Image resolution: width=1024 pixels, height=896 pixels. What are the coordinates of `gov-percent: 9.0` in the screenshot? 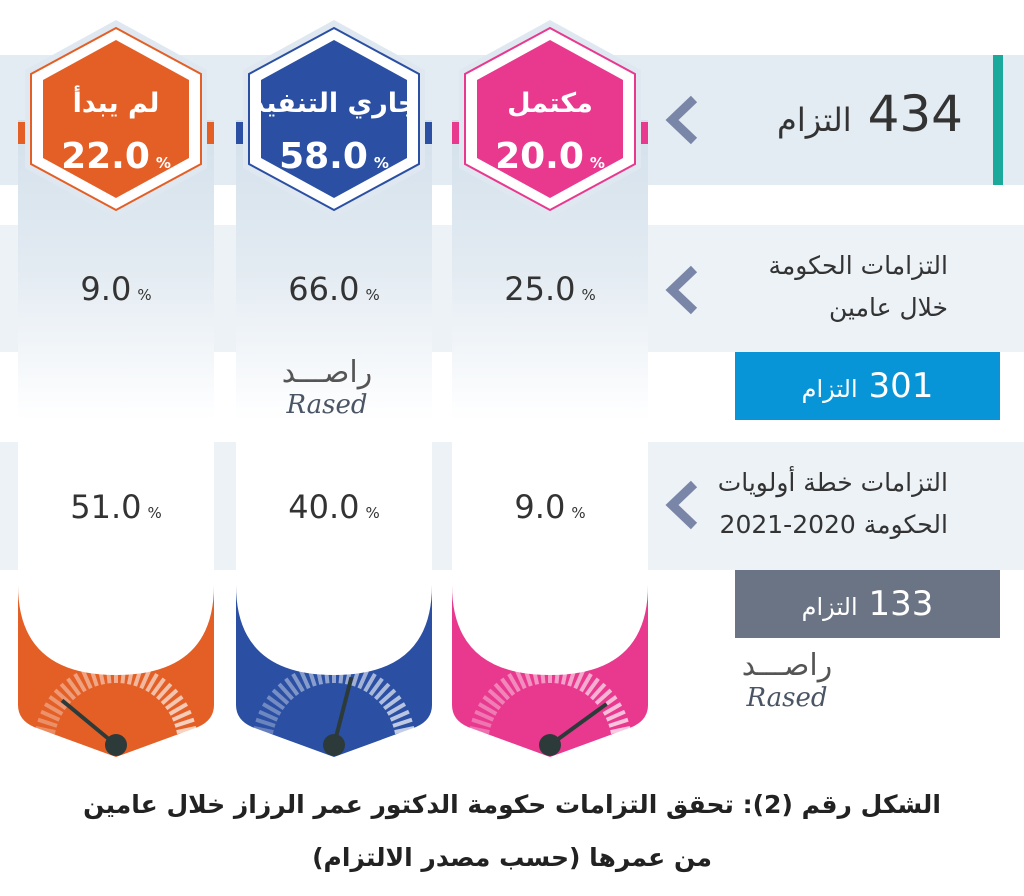 It's located at (106, 289).